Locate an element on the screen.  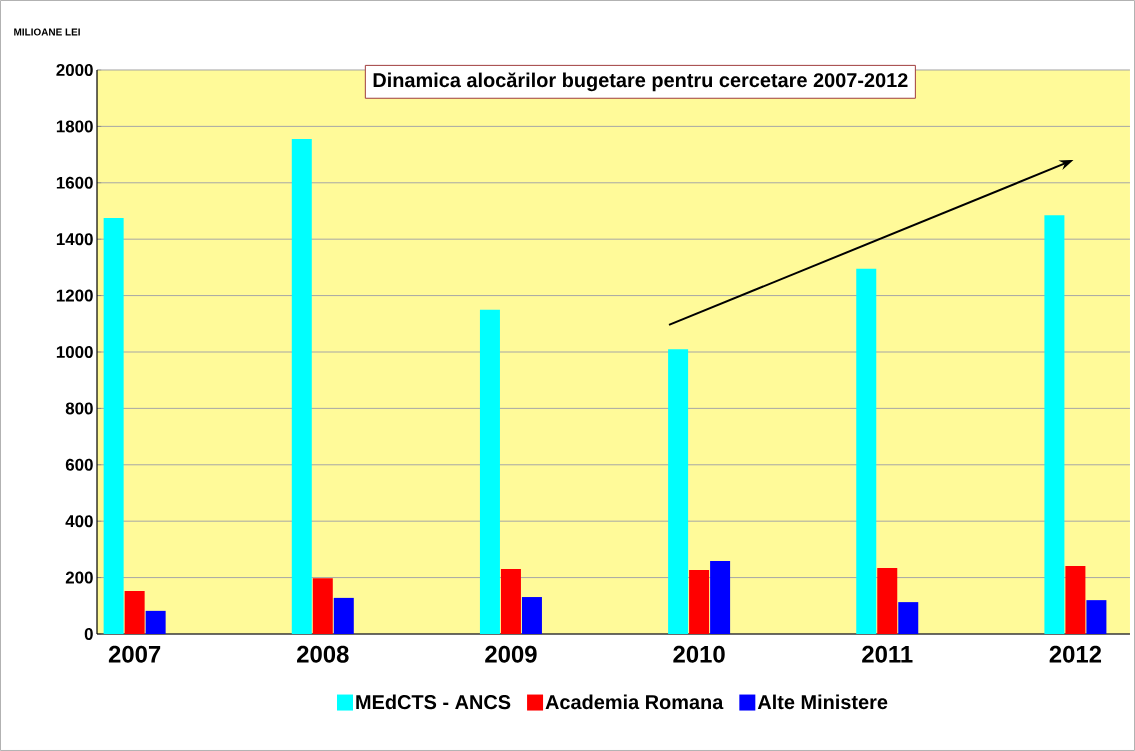
y-tick-label: 1000 is located at coordinates (74, 351).